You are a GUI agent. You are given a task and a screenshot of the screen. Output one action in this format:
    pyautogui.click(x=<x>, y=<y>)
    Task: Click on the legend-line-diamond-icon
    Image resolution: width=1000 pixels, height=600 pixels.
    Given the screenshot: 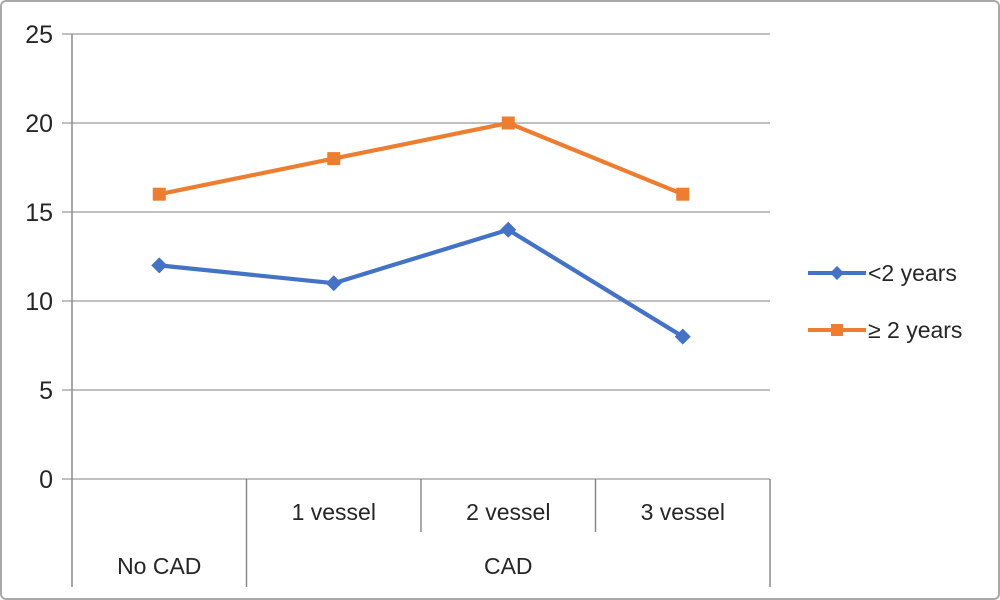 What is the action you would take?
    pyautogui.click(x=837, y=273)
    